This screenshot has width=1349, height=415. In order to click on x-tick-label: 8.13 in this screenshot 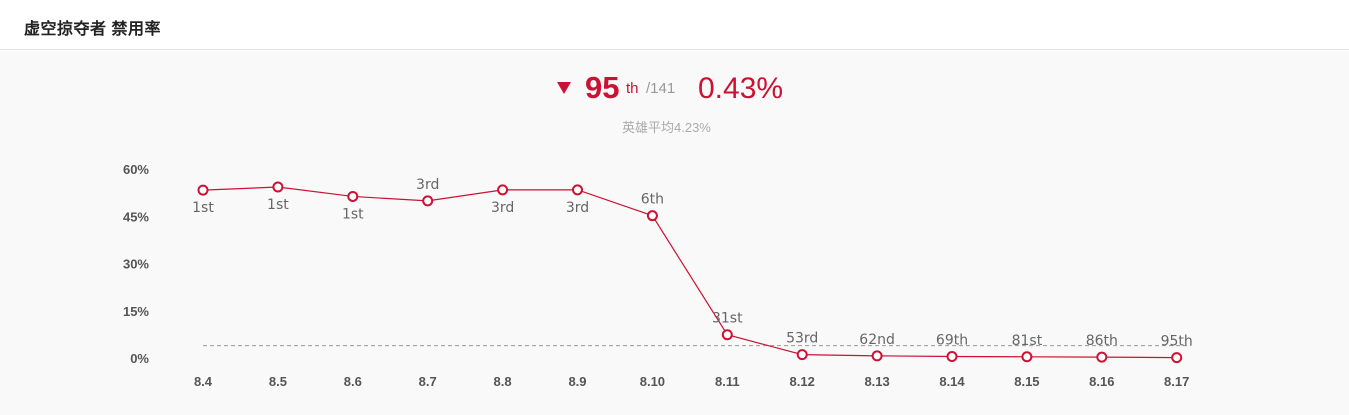, I will do `click(876, 381)`.